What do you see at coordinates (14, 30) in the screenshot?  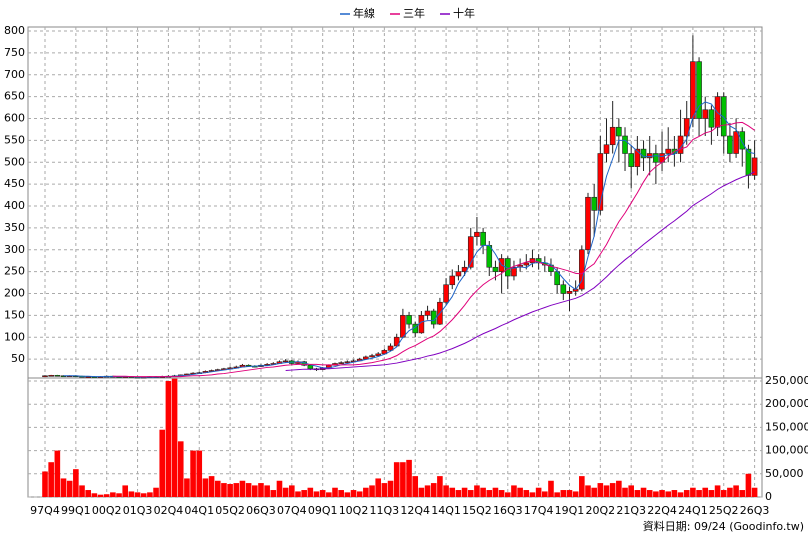 I see `y-tick-label: 800` at bounding box center [14, 30].